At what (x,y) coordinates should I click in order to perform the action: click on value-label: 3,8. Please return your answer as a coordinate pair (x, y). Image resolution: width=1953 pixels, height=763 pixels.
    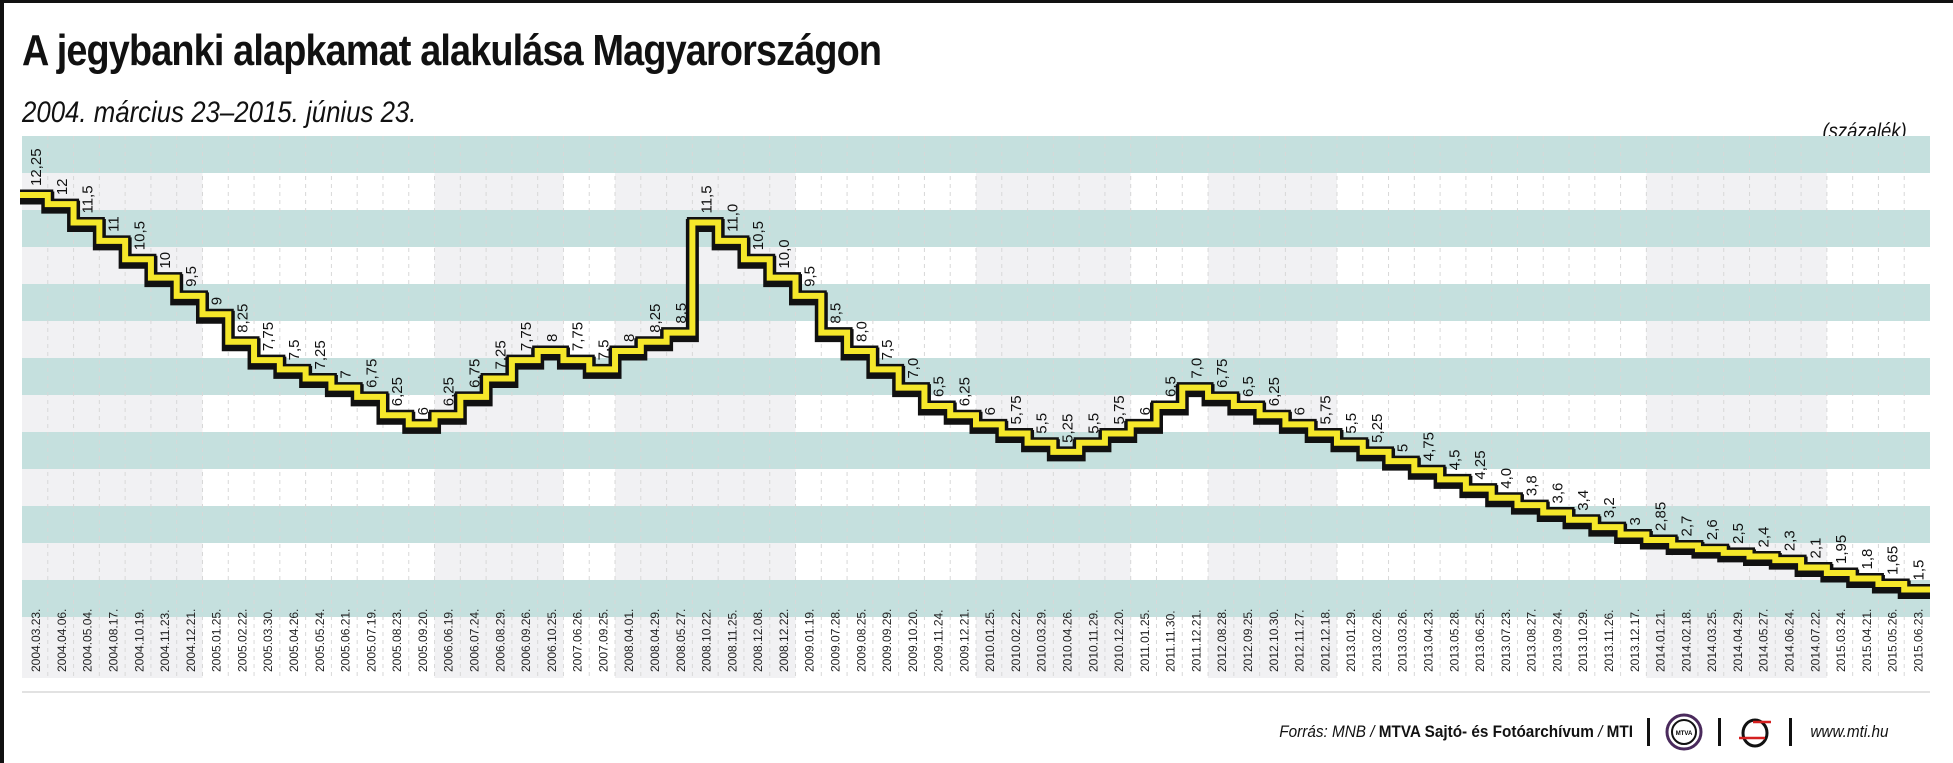
    Looking at the image, I should click on (1532, 485).